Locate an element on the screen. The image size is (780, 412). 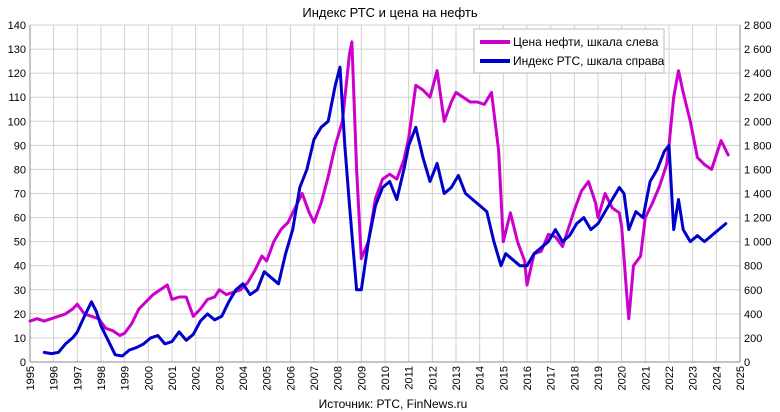
chart-source: Источник: РТС, FinNews.ru is located at coordinates (393, 404).